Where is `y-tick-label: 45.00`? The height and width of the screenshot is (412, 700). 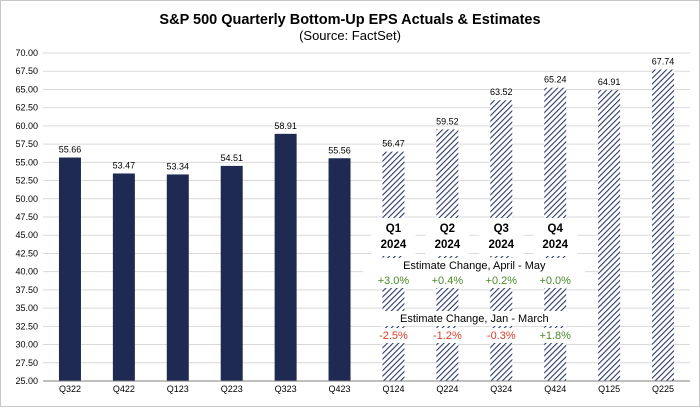 y-tick-label: 45.00 is located at coordinates (26, 235).